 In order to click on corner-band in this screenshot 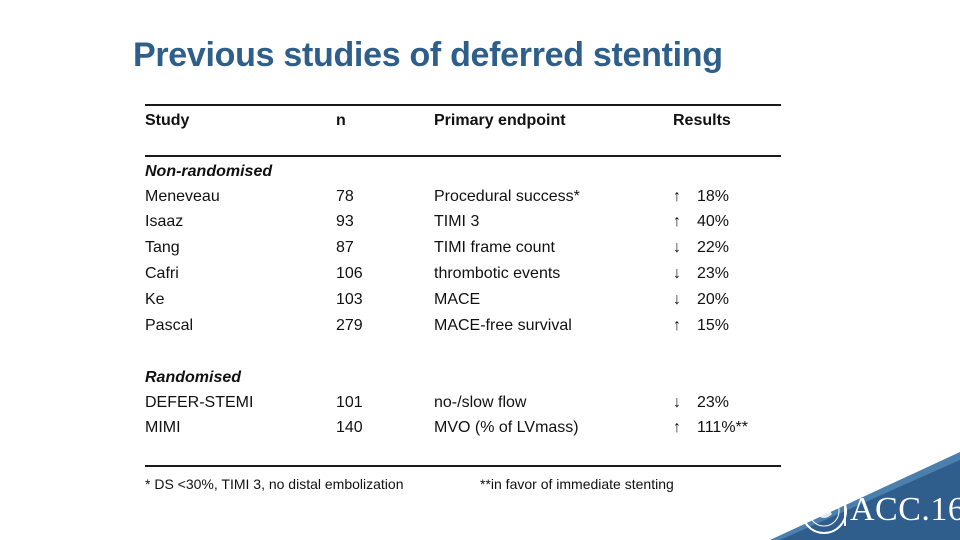, I will do `click(870, 500)`.